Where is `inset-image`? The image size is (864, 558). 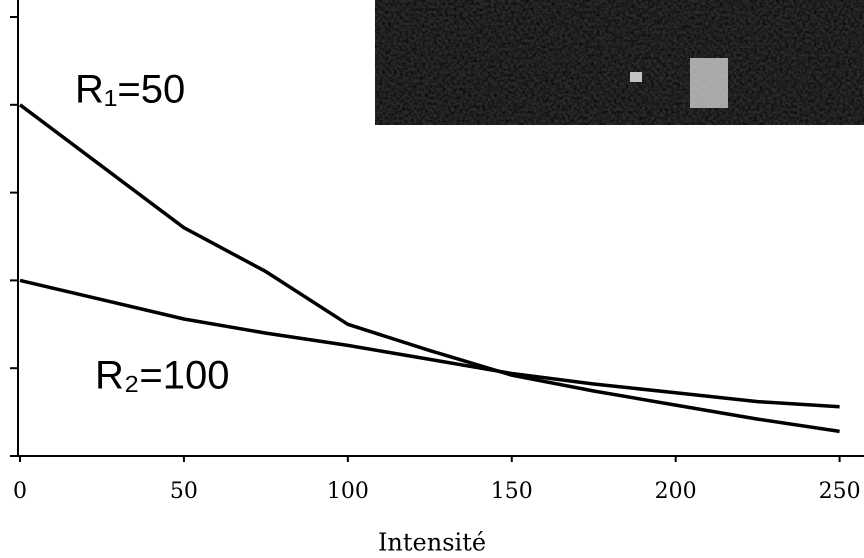
inset-image is located at coordinates (619, 62).